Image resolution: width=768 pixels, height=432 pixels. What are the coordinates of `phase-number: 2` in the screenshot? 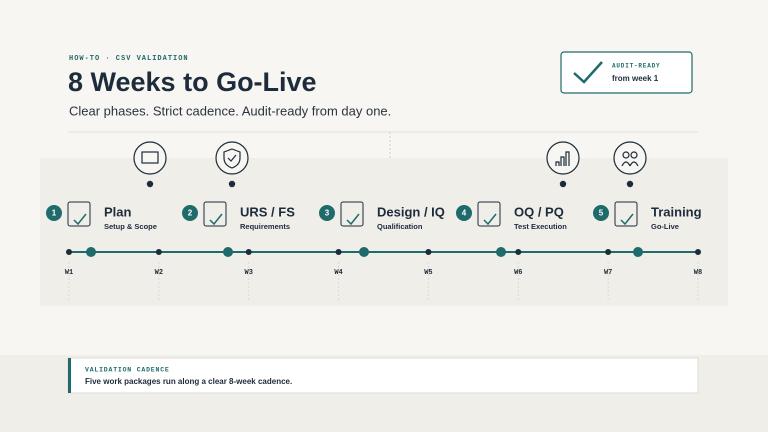 It's located at (190, 213).